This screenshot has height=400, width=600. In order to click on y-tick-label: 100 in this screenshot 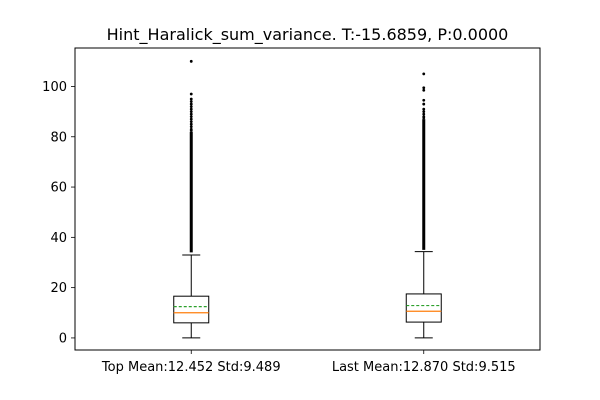, I will do `click(54, 87)`.